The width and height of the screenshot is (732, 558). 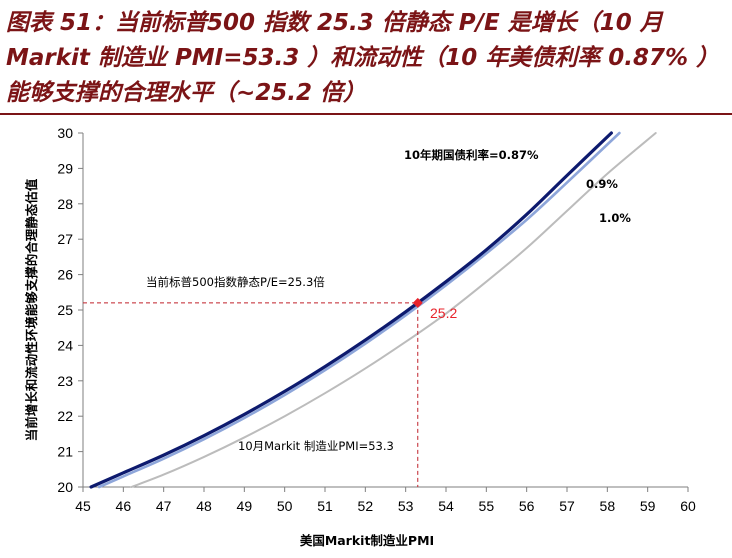 What do you see at coordinates (366, 114) in the screenshot?
I see `title-divider` at bounding box center [366, 114].